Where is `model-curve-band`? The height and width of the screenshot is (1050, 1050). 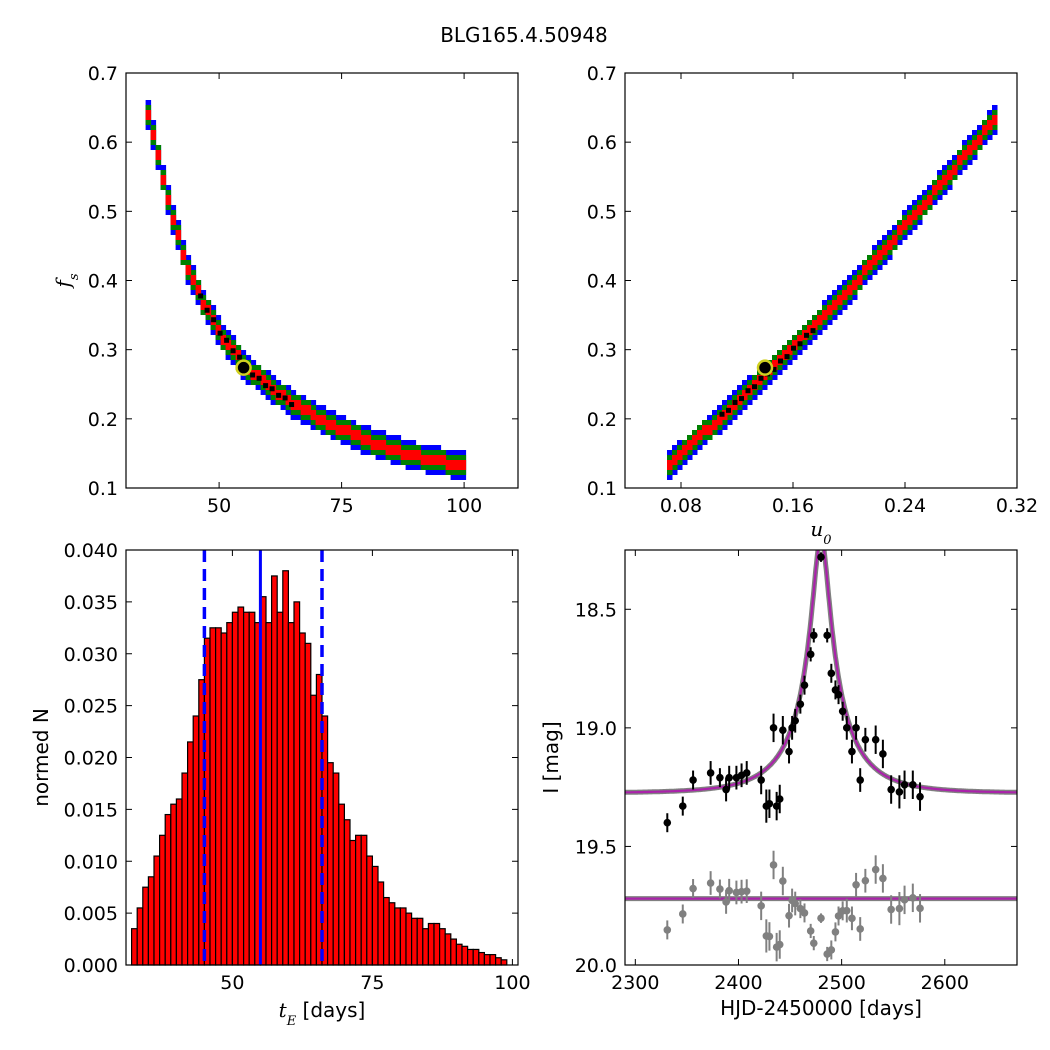
model-curve-band is located at coordinates (821, 672).